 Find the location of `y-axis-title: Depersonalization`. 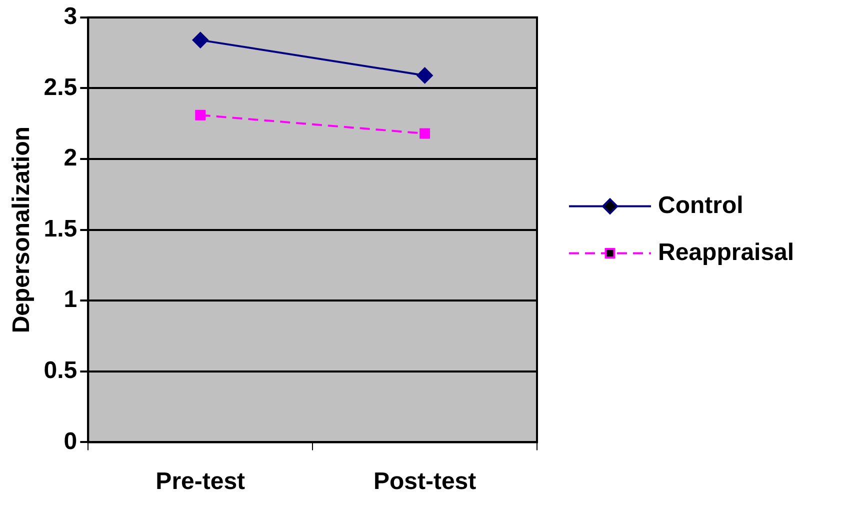

y-axis-title: Depersonalization is located at coordinates (22, 230).